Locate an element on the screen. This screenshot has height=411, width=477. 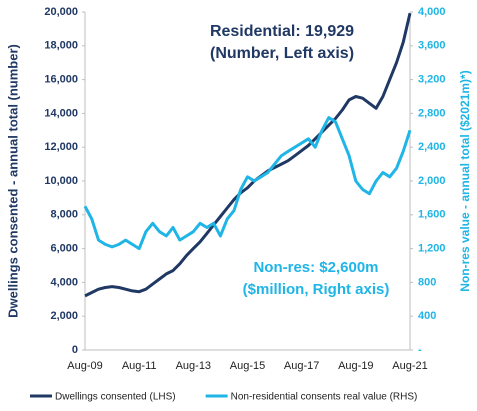
y2-tick-label: 2,400 is located at coordinates (432, 147).